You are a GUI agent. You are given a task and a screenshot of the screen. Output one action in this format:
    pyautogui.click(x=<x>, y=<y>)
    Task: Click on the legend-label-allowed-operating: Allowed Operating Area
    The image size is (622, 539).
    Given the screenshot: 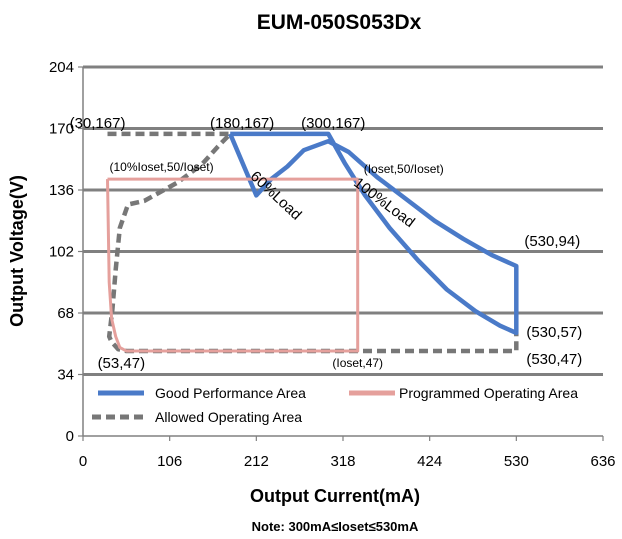 What is the action you would take?
    pyautogui.click(x=228, y=417)
    